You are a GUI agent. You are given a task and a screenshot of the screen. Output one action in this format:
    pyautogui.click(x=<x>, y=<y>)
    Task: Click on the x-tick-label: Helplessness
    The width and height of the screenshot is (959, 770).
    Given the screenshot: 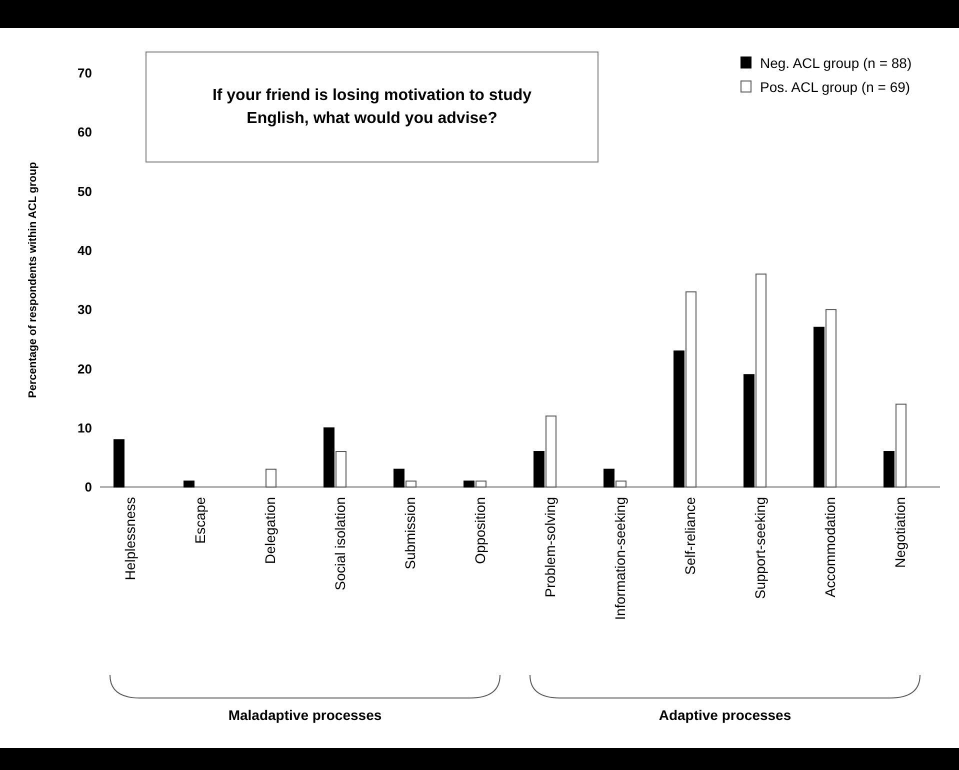 What is the action you would take?
    pyautogui.click(x=130, y=538)
    